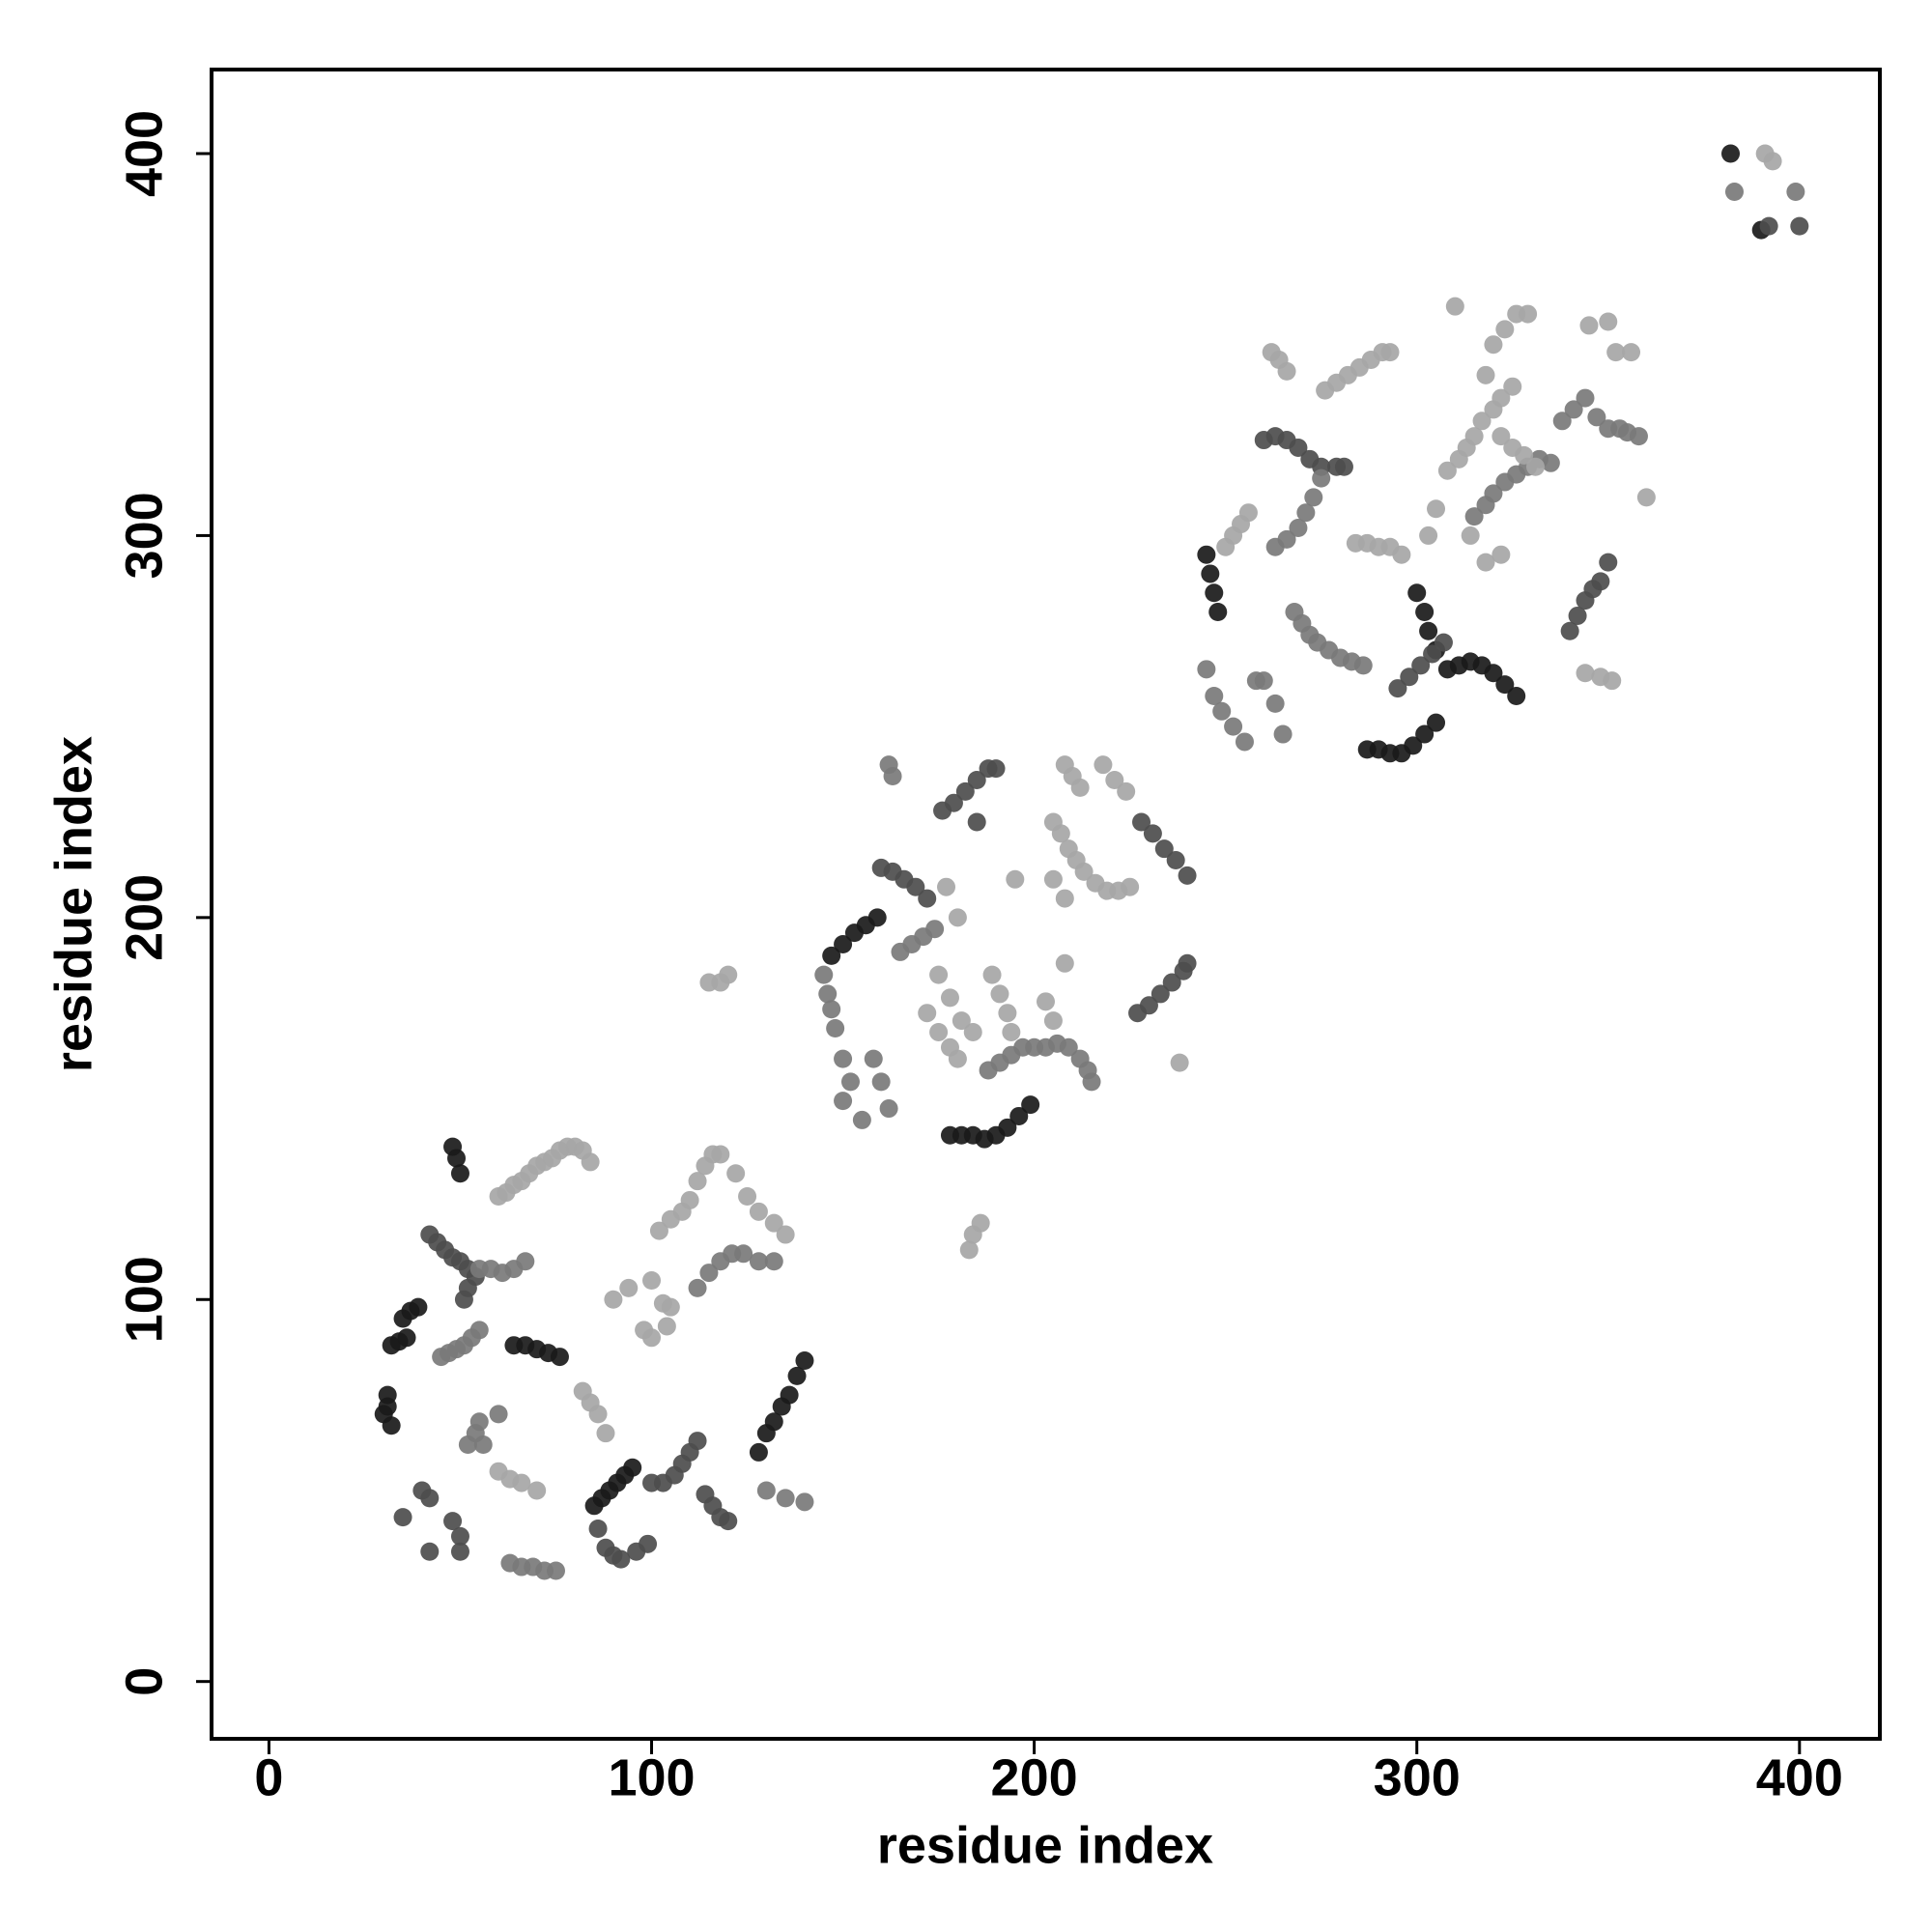 The image size is (1932, 1932). What do you see at coordinates (1417, 1777) in the screenshot?
I see `x-tick-label: 300` at bounding box center [1417, 1777].